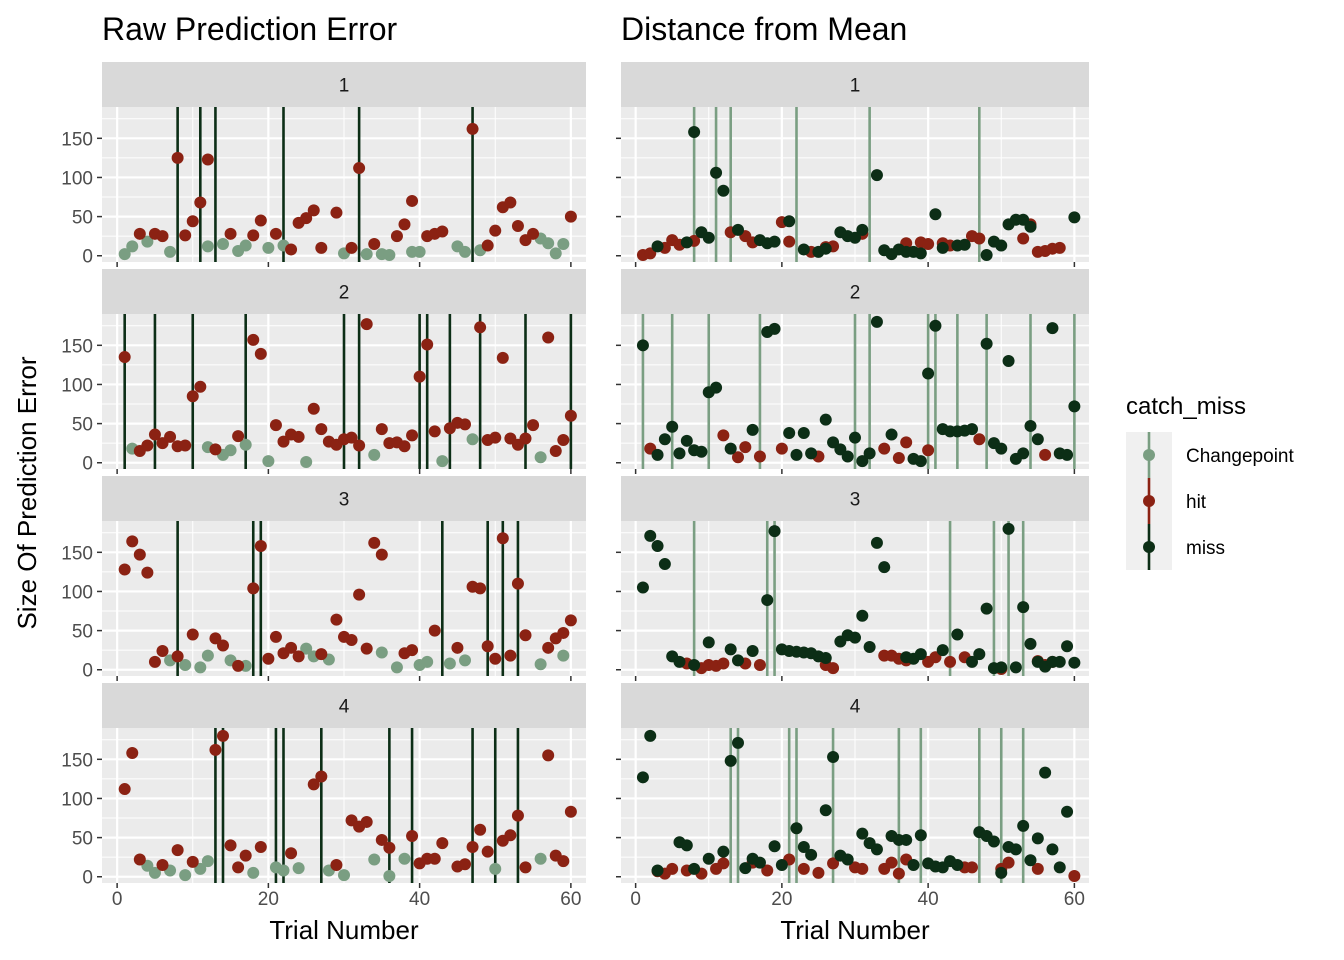  What do you see at coordinates (344, 293) in the screenshot?
I see `col1-panel-2-strip-label: 2` at bounding box center [344, 293].